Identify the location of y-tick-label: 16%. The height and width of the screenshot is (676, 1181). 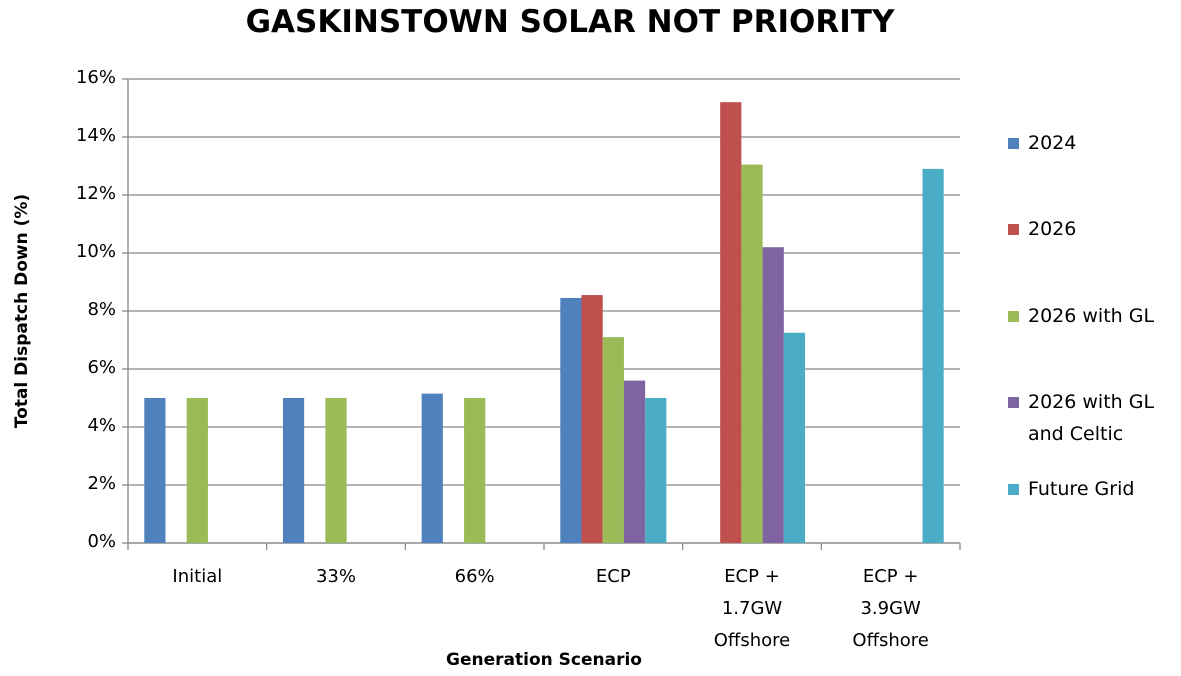
(95, 77).